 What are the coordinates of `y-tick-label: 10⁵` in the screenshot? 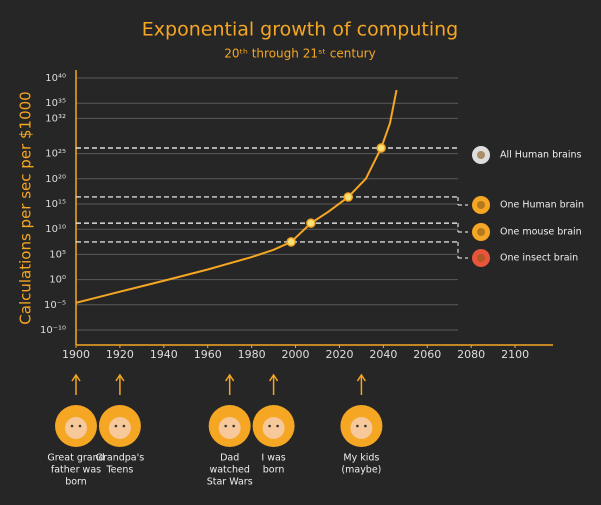 It's located at (57, 254).